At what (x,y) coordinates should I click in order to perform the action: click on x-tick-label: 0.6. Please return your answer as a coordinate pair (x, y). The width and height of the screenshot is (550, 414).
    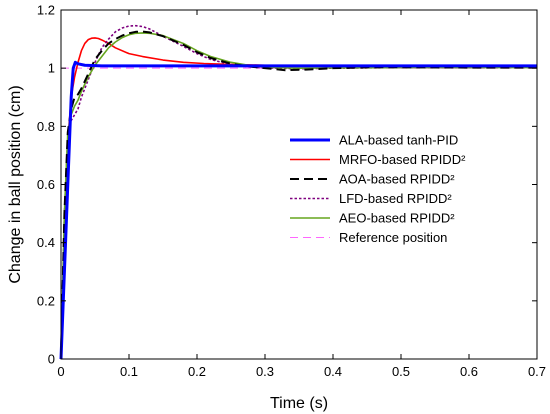
    Looking at the image, I should click on (469, 371).